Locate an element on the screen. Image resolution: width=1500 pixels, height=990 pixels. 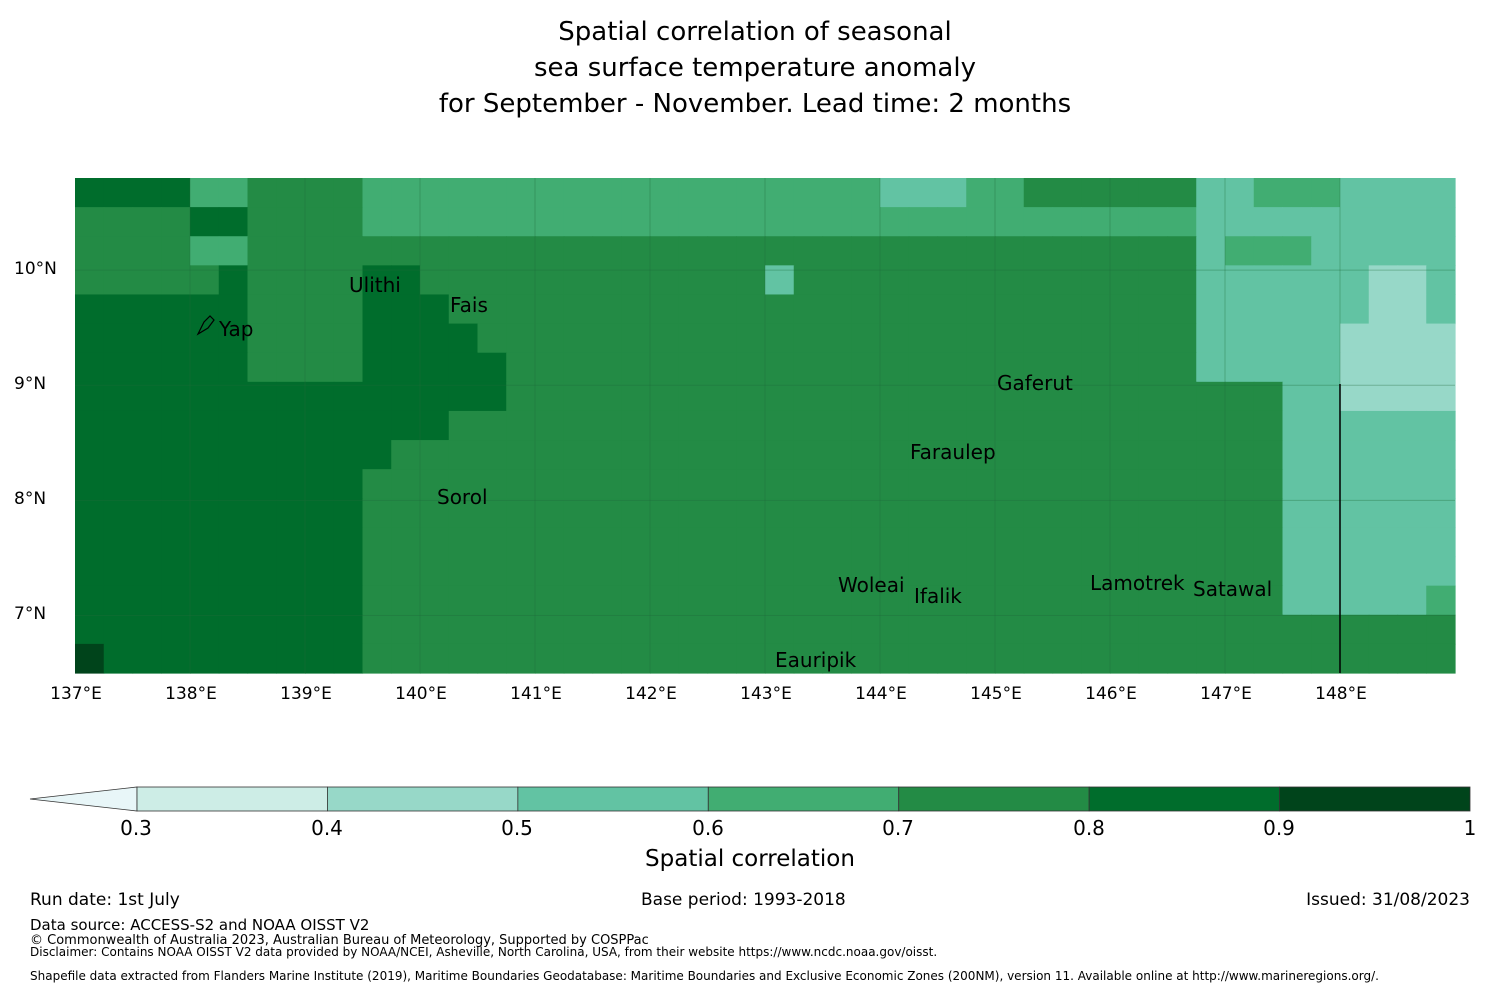
colorbar-tick-0-3: 0.3 is located at coordinates (136, 828).